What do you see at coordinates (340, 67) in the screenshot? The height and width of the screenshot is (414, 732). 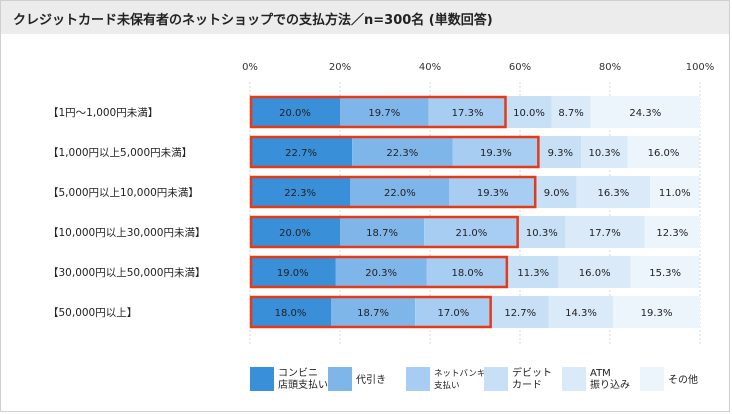 I see `x-tick-label: 20%` at bounding box center [340, 67].